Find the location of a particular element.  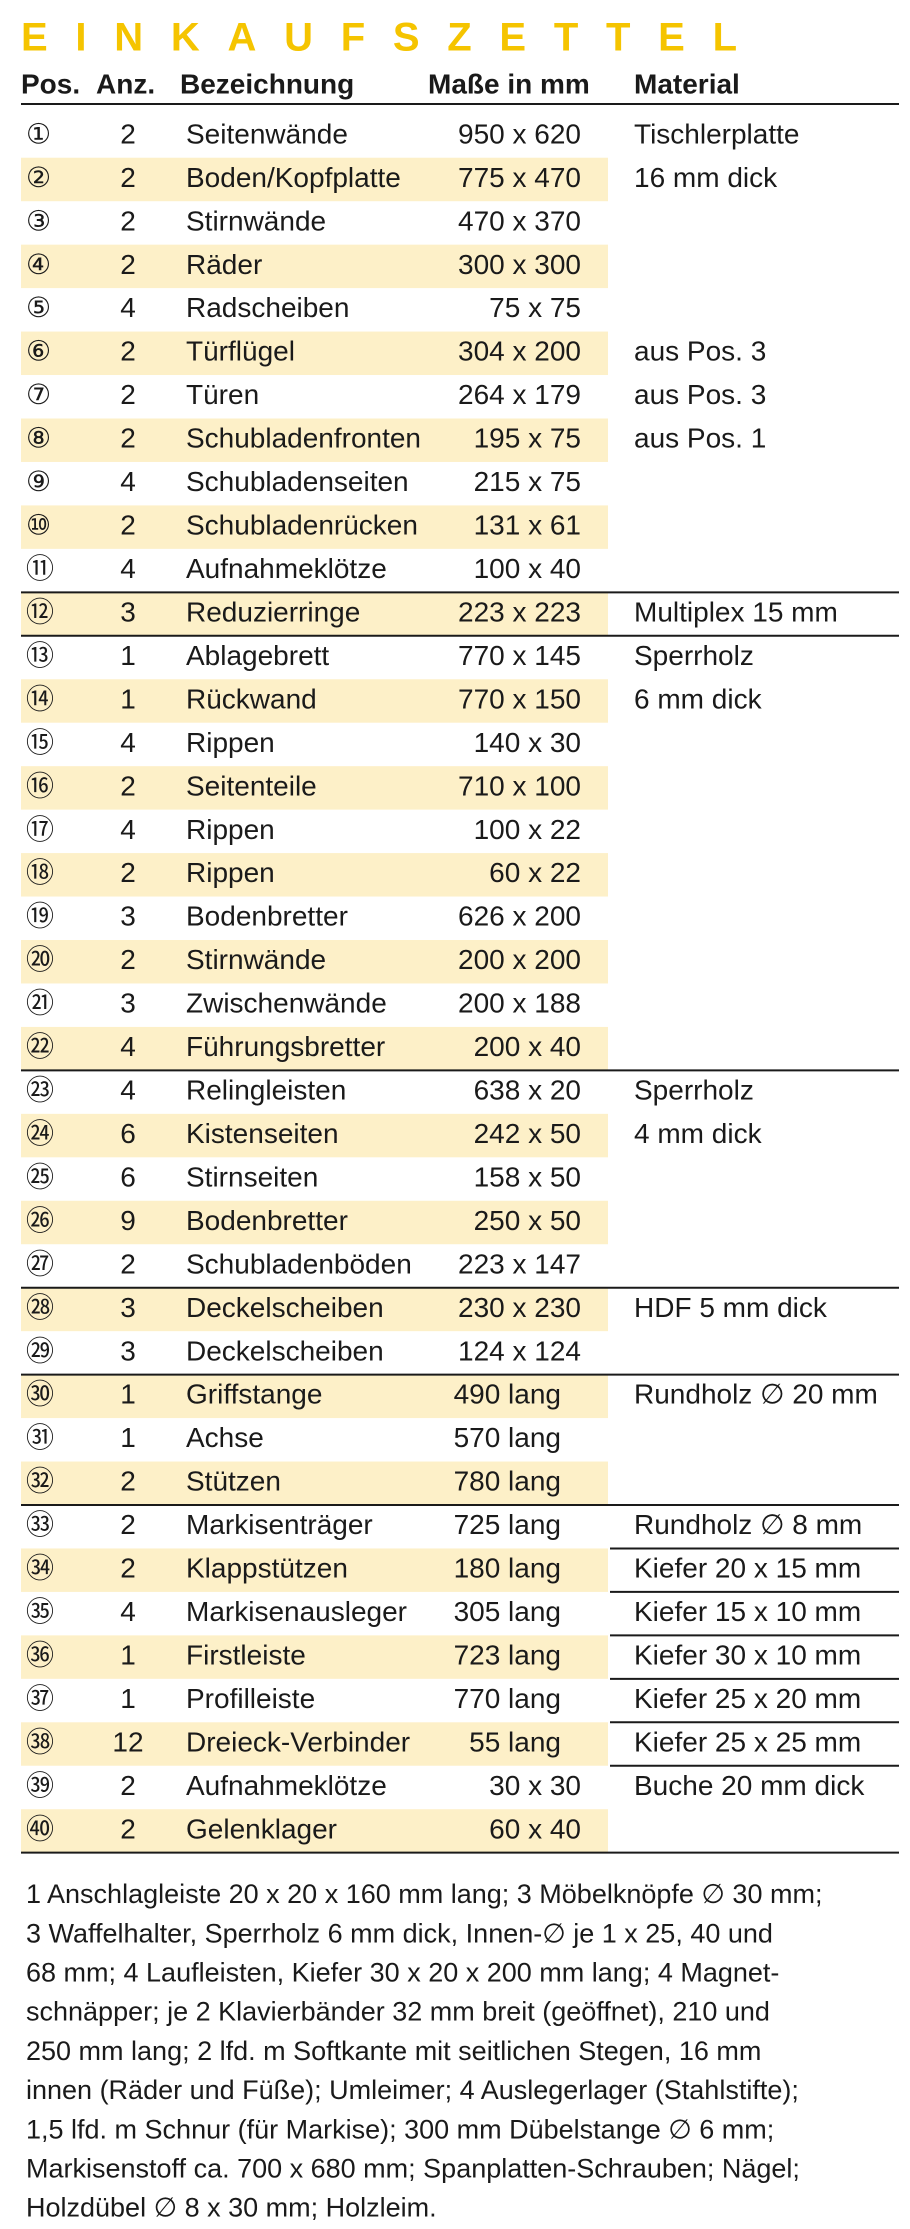

part-name: Zwischenwände is located at coordinates (286, 1003).